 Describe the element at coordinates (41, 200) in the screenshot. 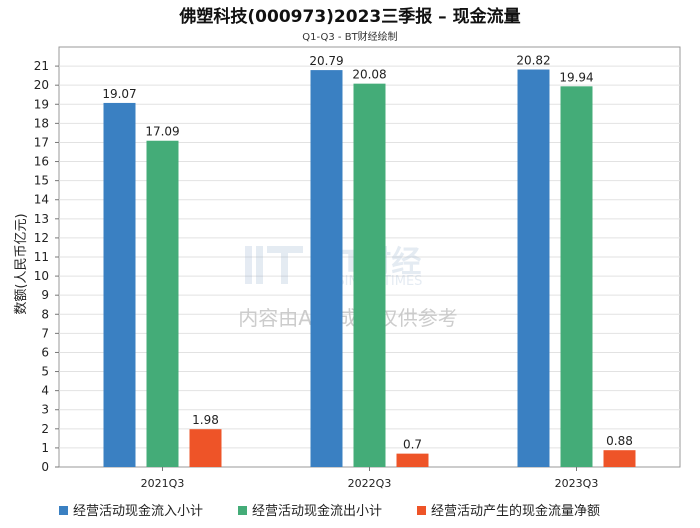

I see `y-tick-label: 14` at that location.